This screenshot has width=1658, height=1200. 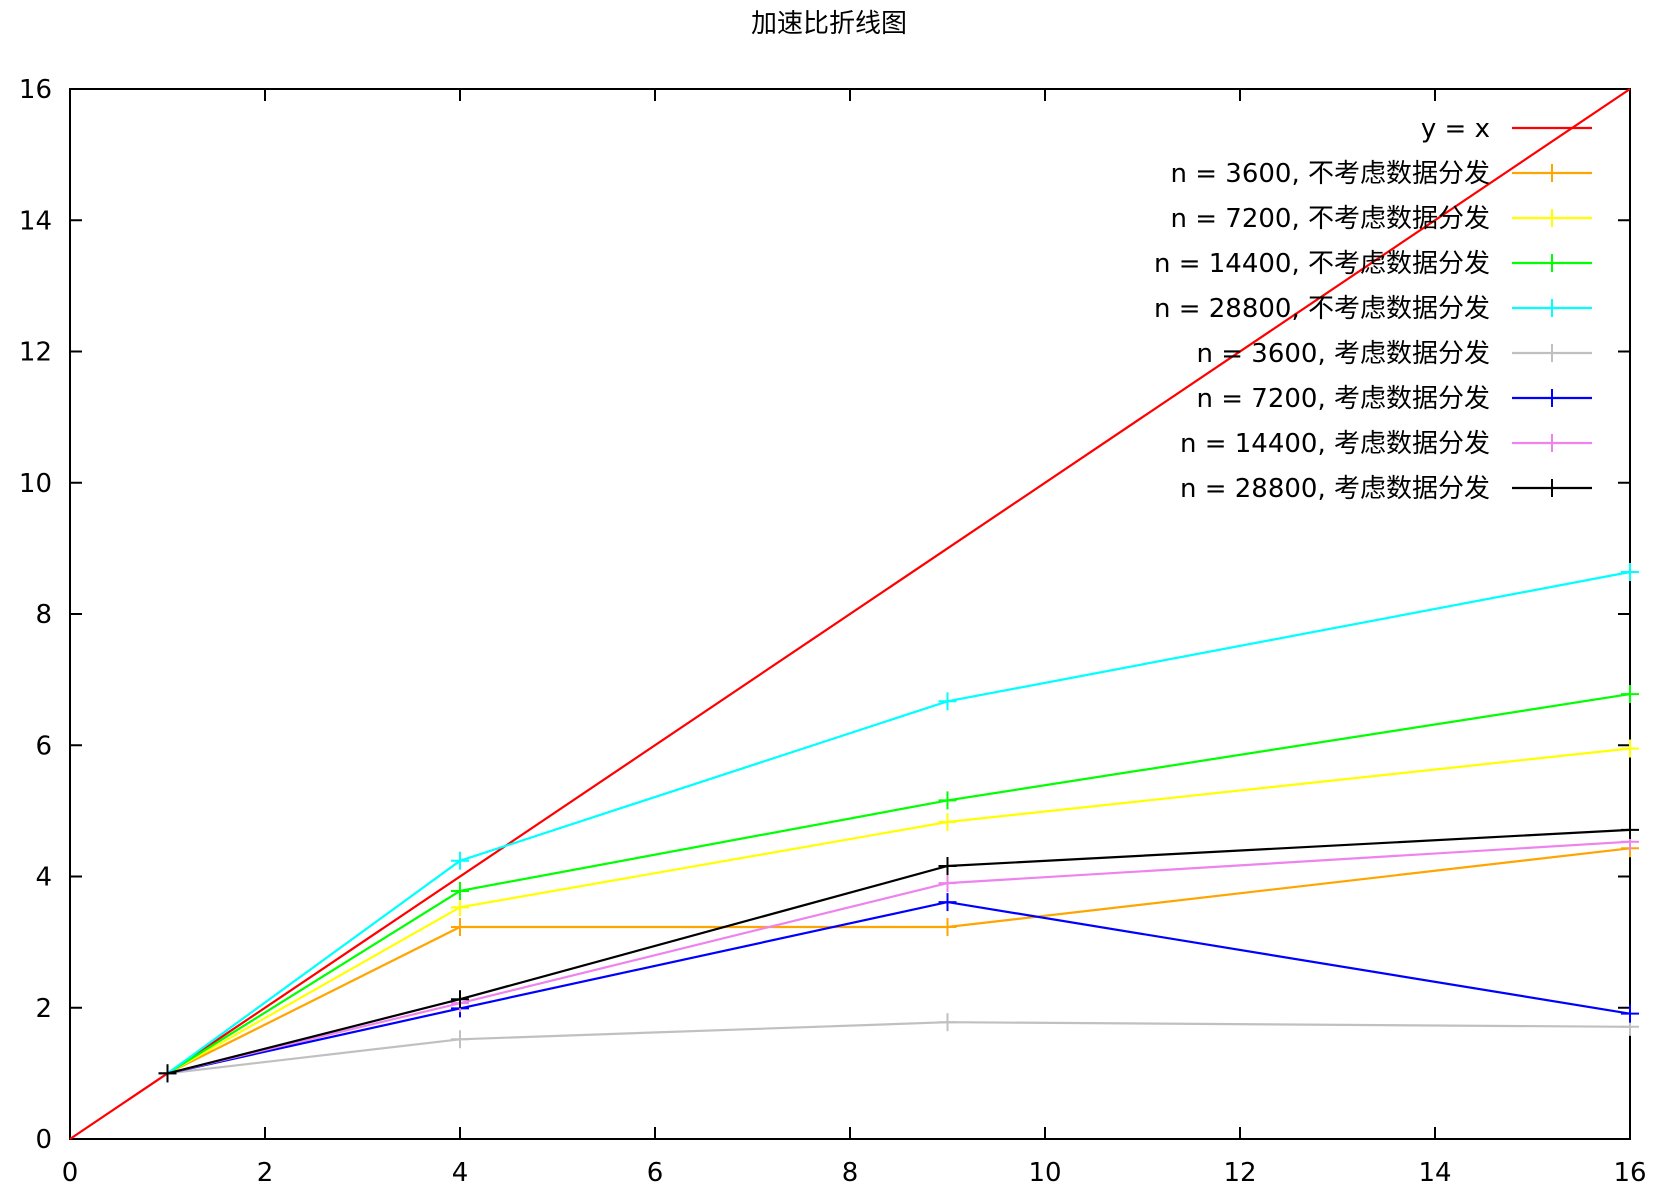 I want to click on y-tick-label: 10, so click(x=35, y=484).